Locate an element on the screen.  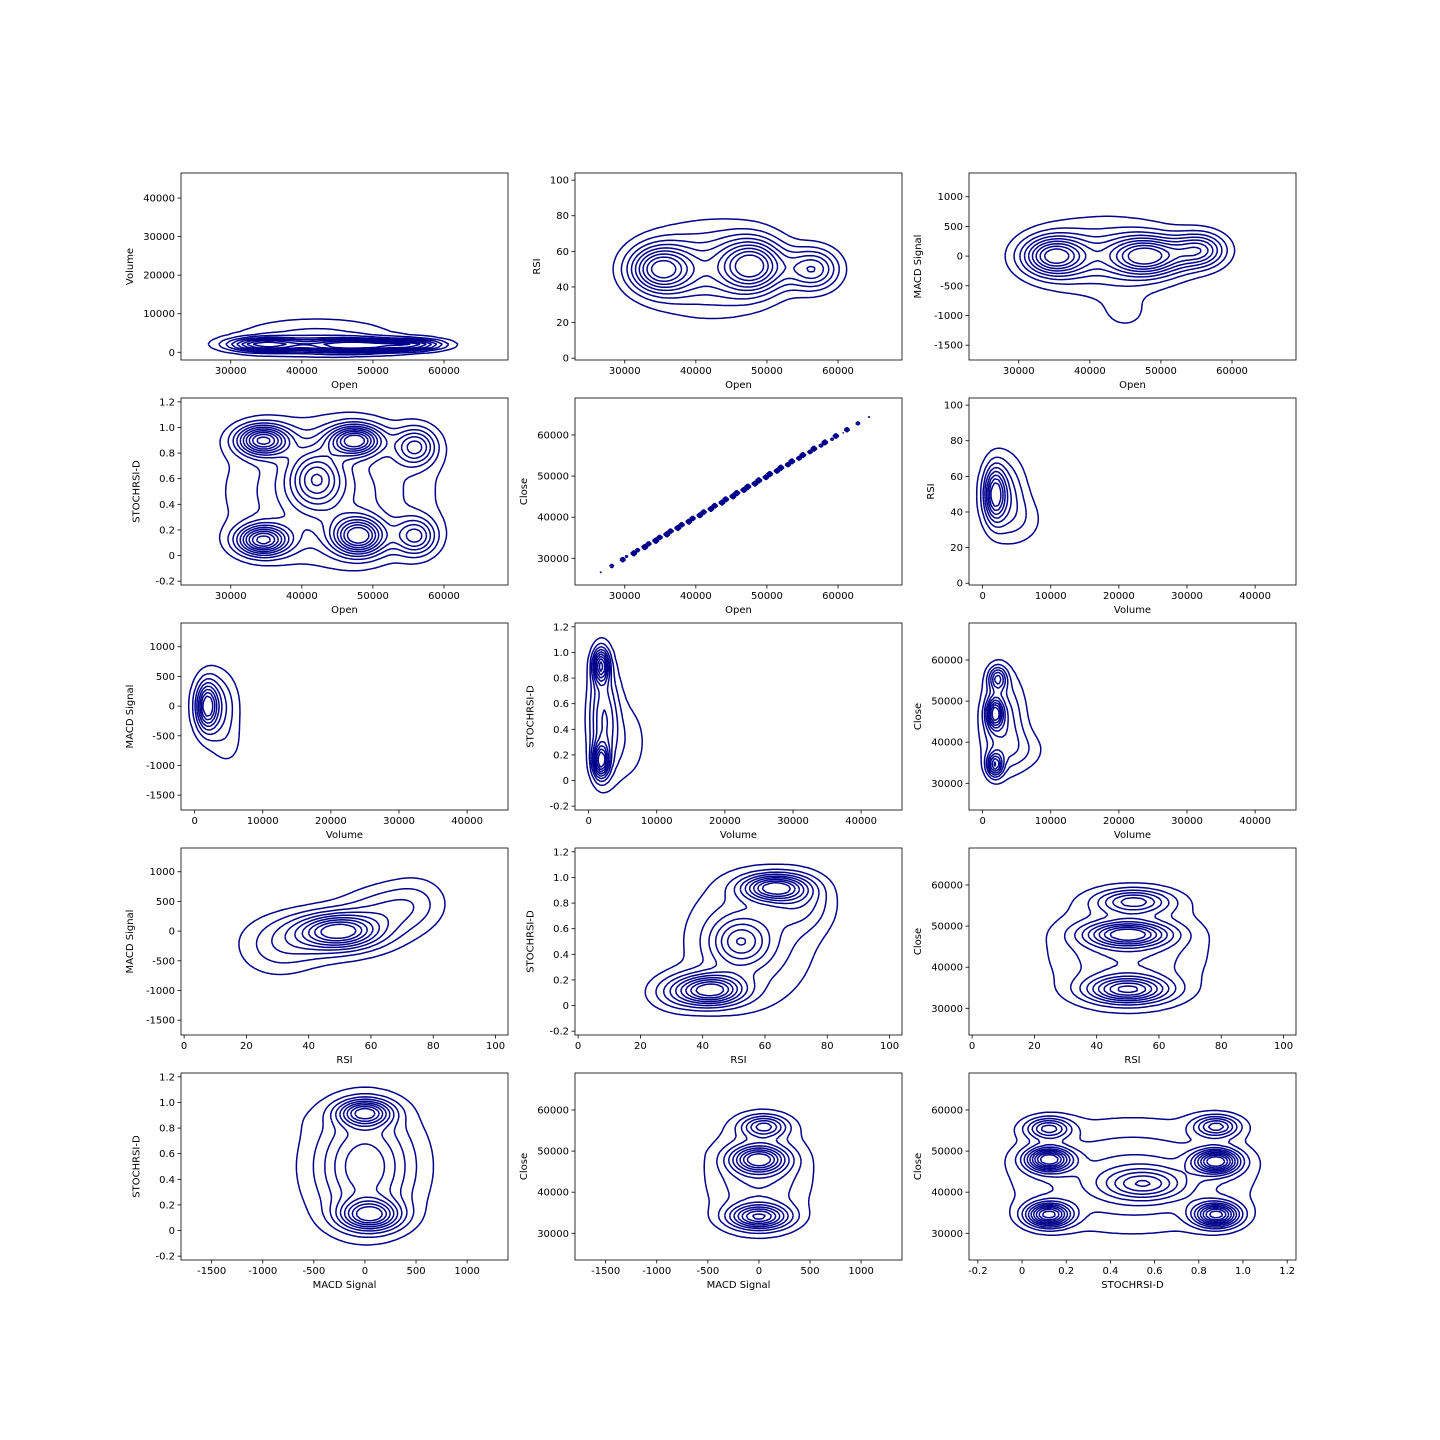
x-axis-label: RSI is located at coordinates (738, 1060).